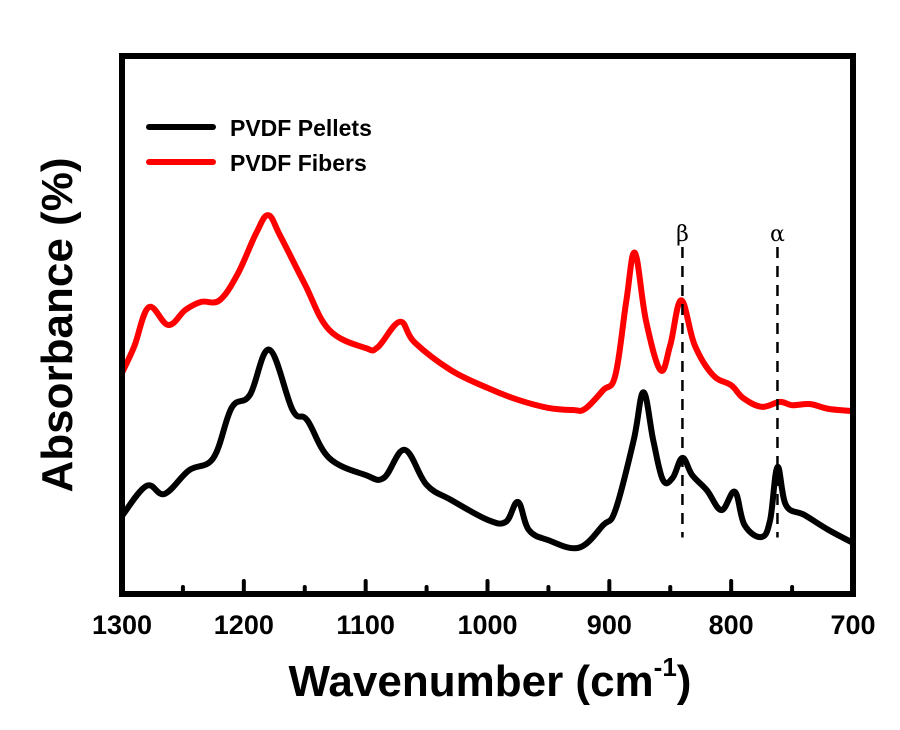 The image size is (900, 730). I want to click on y-axis-title: Absorbance (%), so click(57, 325).